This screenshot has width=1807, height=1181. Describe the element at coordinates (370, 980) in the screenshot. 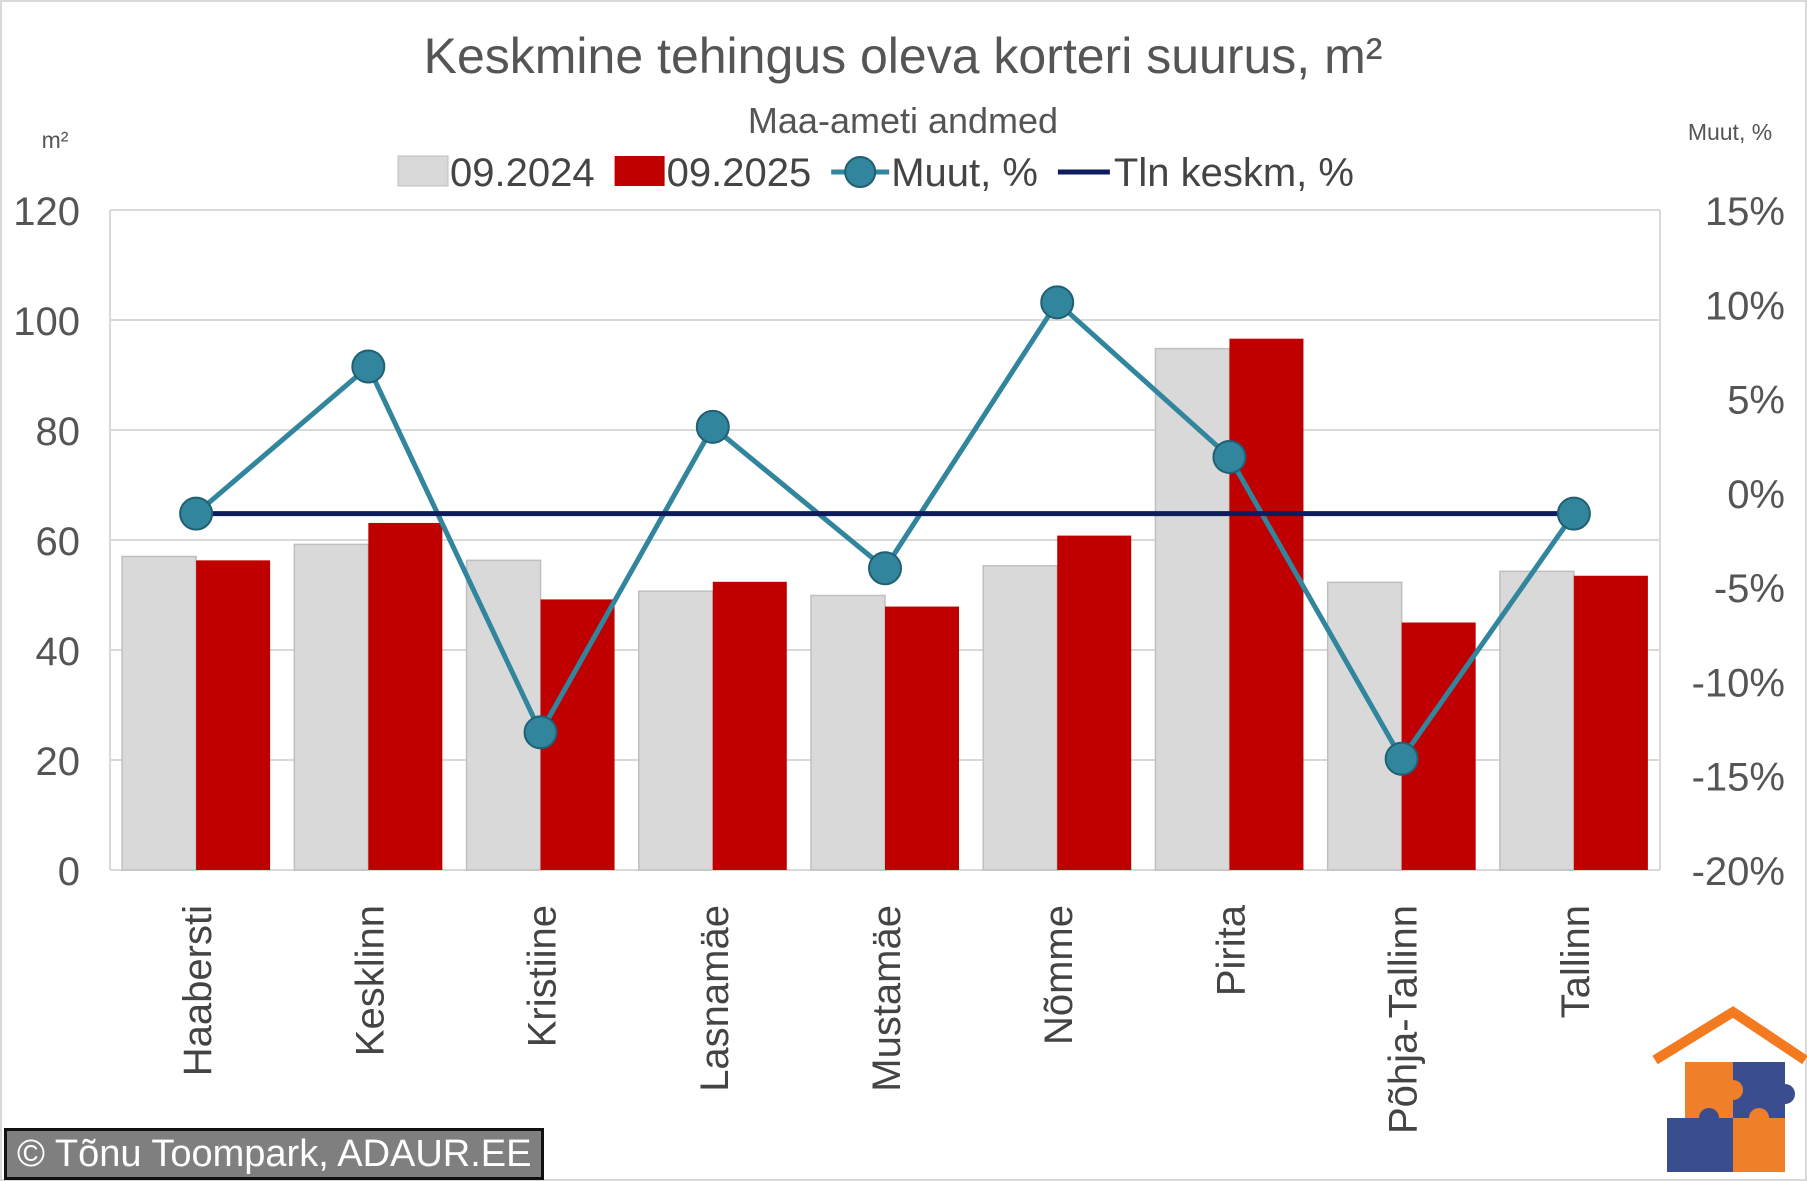

I see `category-label: Kesklinn` at that location.